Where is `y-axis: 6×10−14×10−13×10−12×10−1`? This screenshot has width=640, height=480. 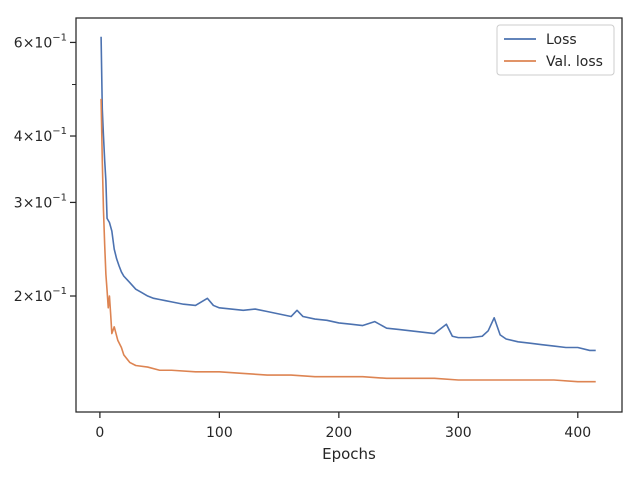 y-axis: 6×10−14×10−13×10−12×10−1 is located at coordinates (45, 168).